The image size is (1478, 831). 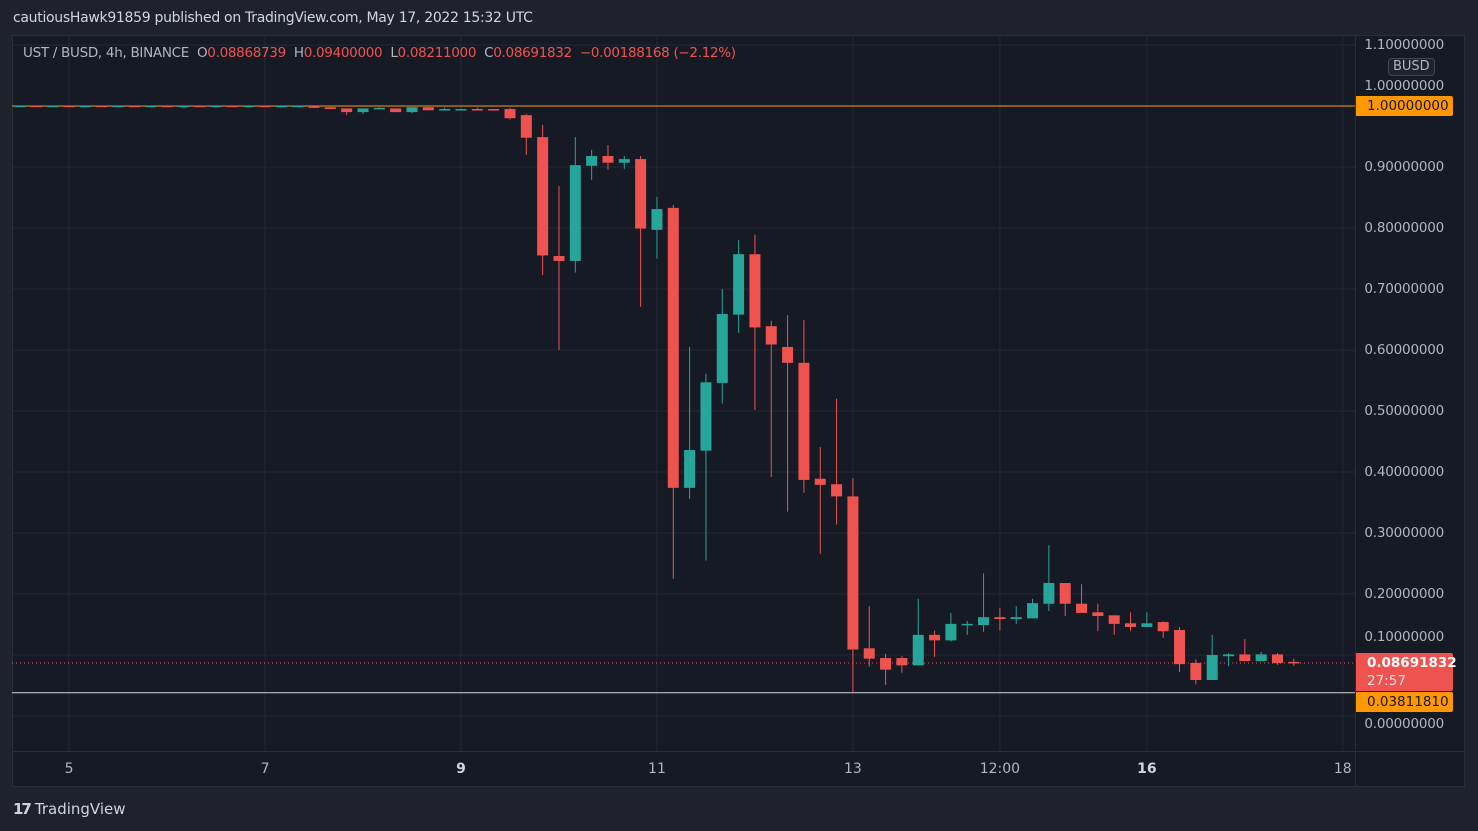 What do you see at coordinates (343, 53) in the screenshot?
I see `high-value: 0.09400000` at bounding box center [343, 53].